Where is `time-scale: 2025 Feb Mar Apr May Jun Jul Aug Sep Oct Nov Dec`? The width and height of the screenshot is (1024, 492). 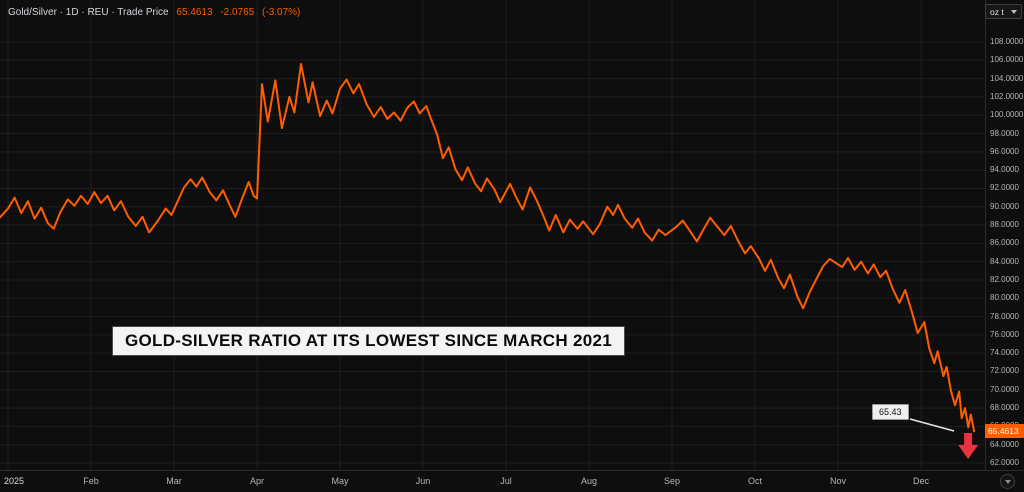 time-scale: 2025 Feb Mar Apr May Jun Jul Aug Sep Oct Nov Dec is located at coordinates (512, 481).